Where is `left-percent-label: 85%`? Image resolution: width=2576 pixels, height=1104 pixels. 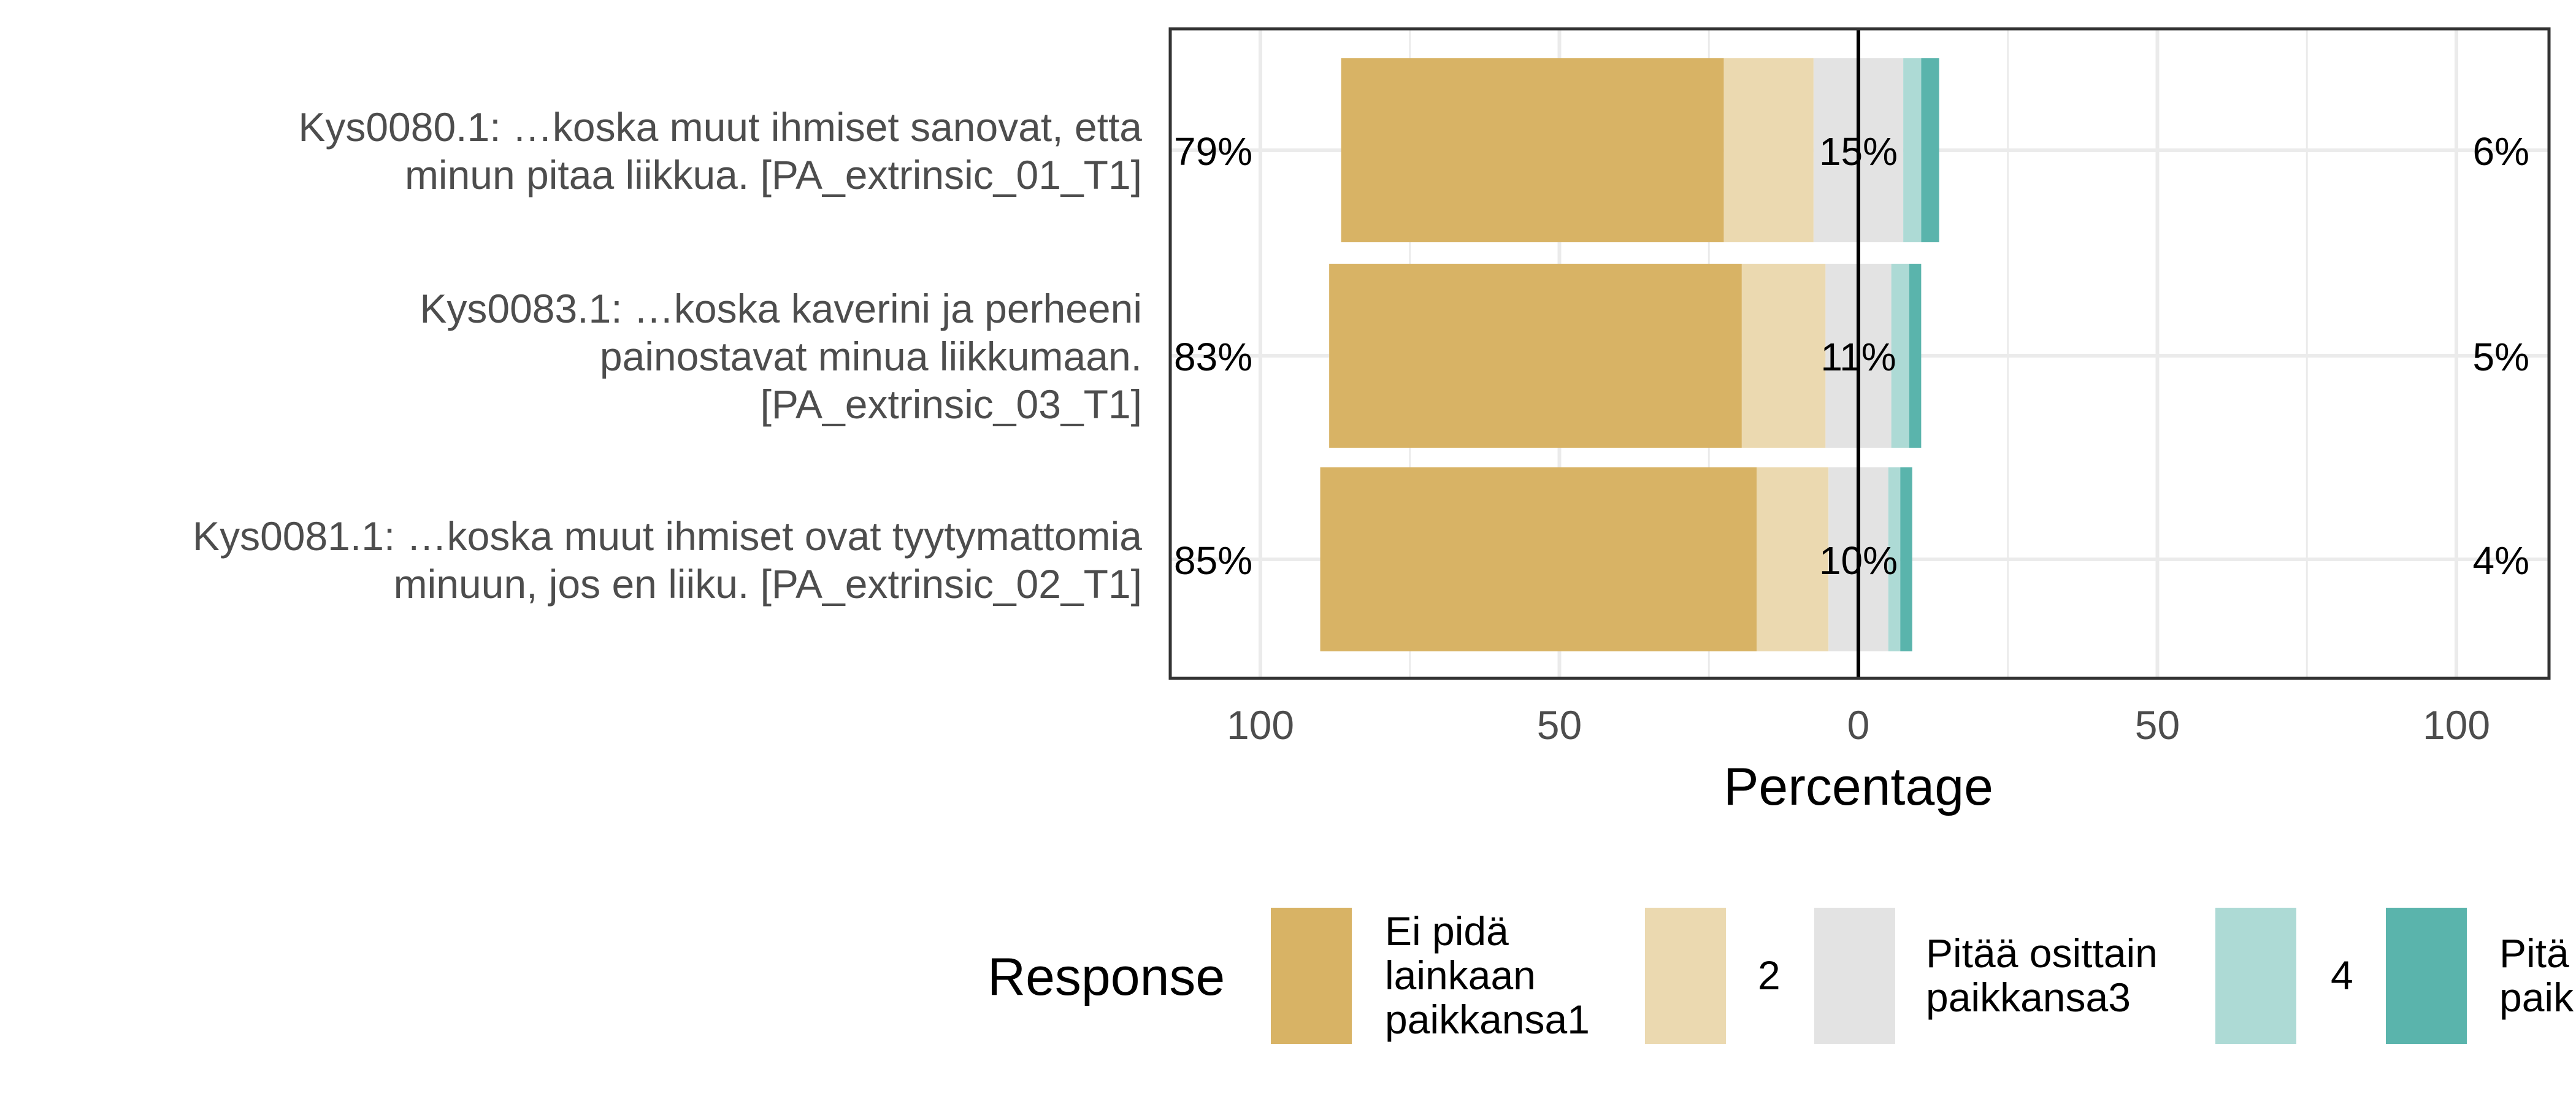 left-percent-label: 85% is located at coordinates (1213, 561).